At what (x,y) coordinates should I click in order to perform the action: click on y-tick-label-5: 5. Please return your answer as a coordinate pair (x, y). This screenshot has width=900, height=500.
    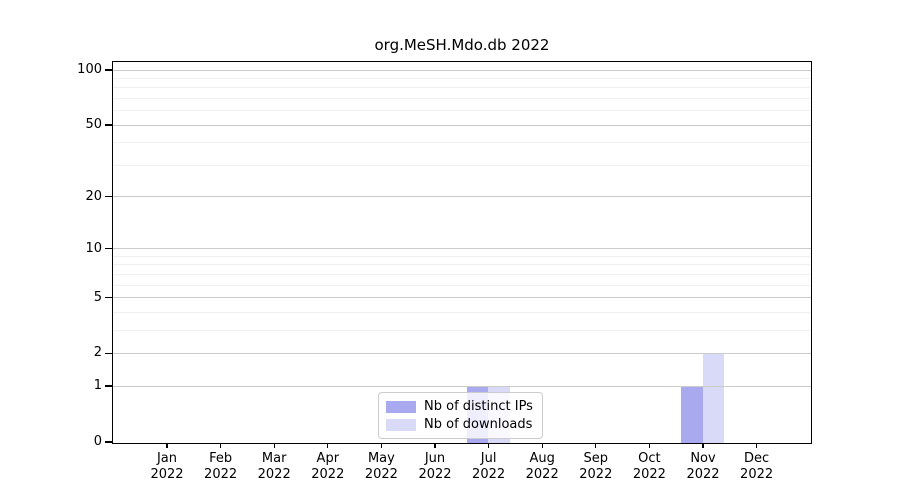
    Looking at the image, I should click on (97, 297).